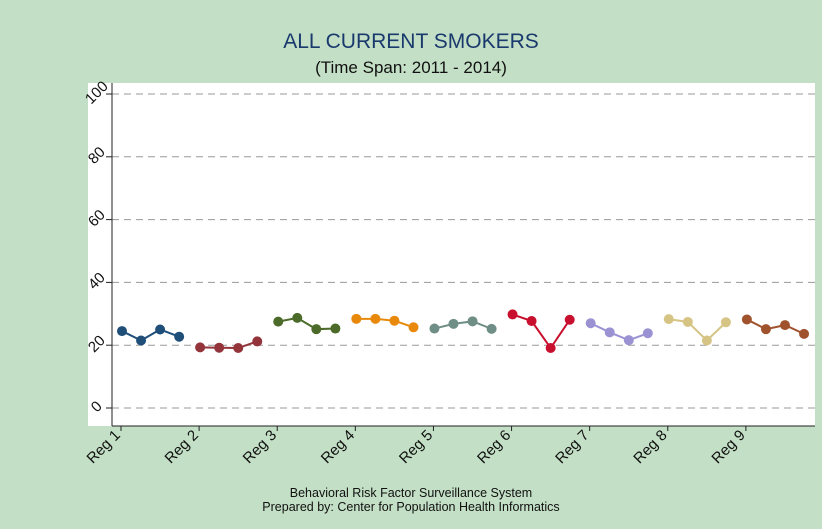 The width and height of the screenshot is (822, 529). I want to click on x-tick-label: Reg 4, so click(338, 447).